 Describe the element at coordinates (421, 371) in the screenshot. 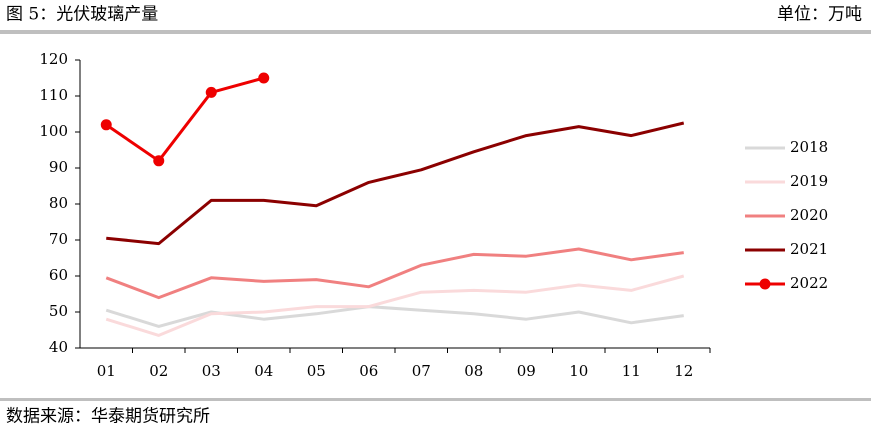

I see `x-tick-label: 07` at that location.